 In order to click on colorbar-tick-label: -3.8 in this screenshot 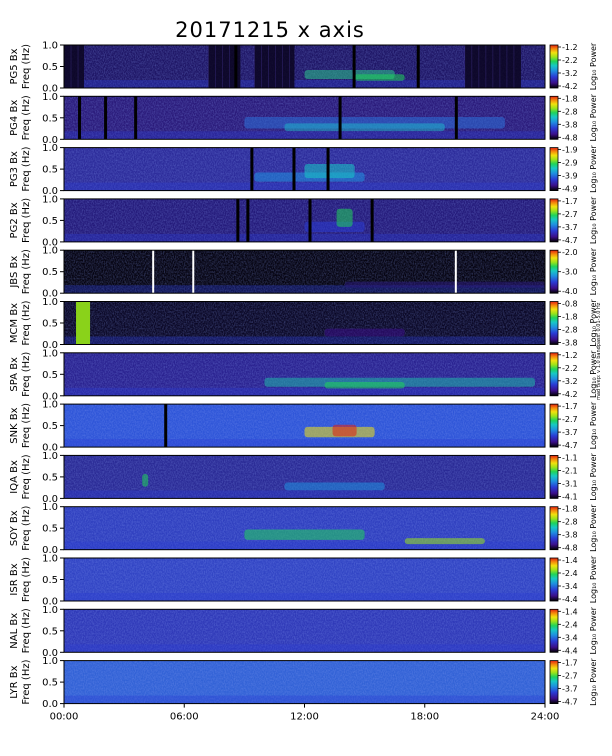, I will do `click(570, 124)`.